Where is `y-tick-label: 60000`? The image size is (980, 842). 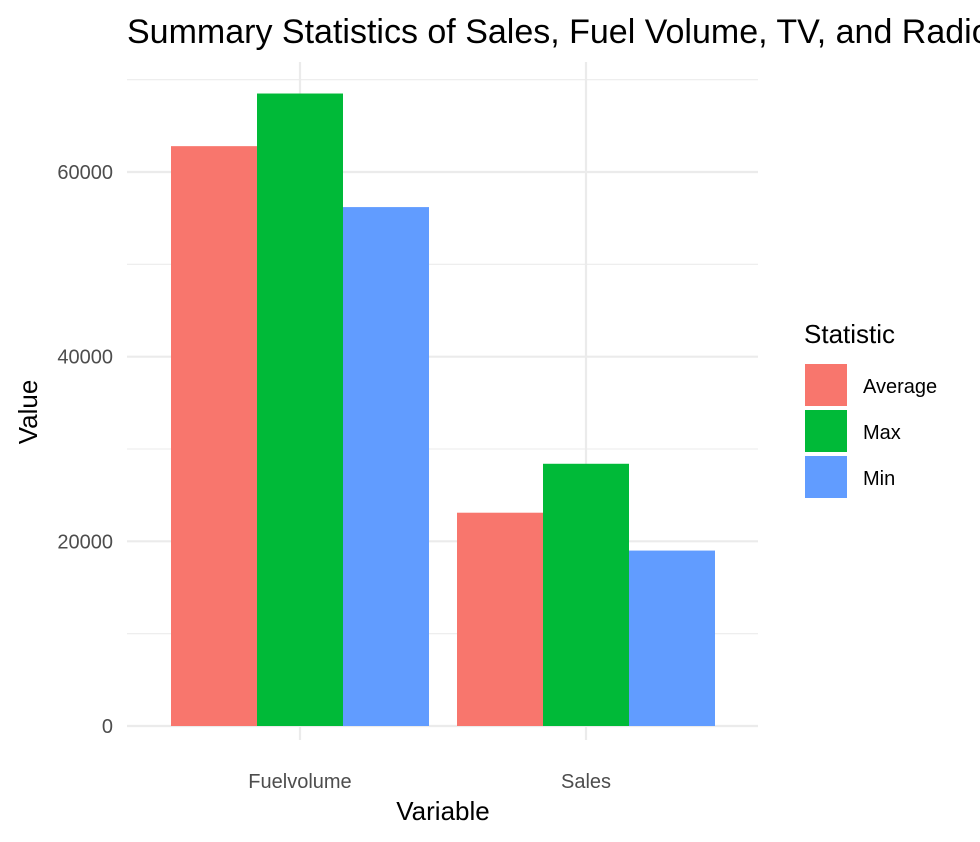 y-tick-label: 60000 is located at coordinates (85, 173).